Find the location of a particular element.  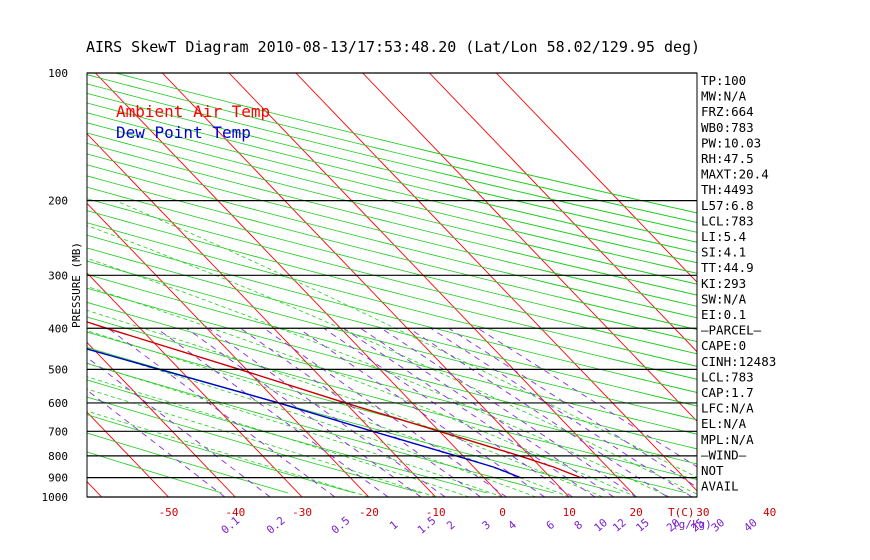

mixing-ratio-unit: (g/kg) is located at coordinates (692, 524).